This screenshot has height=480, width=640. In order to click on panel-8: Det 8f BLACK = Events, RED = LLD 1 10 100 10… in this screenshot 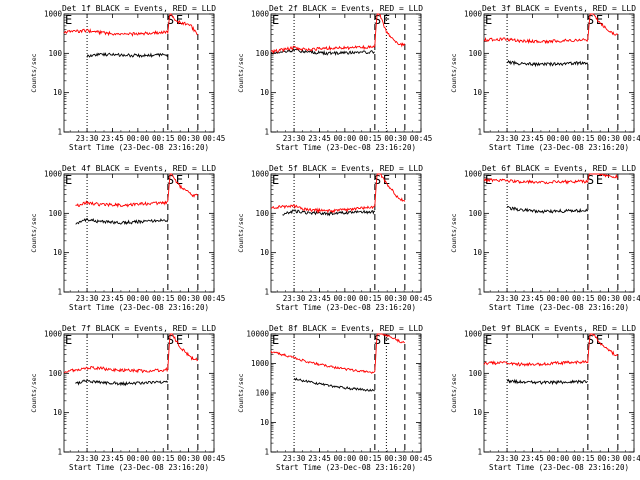, I will do `click(334, 398)`.